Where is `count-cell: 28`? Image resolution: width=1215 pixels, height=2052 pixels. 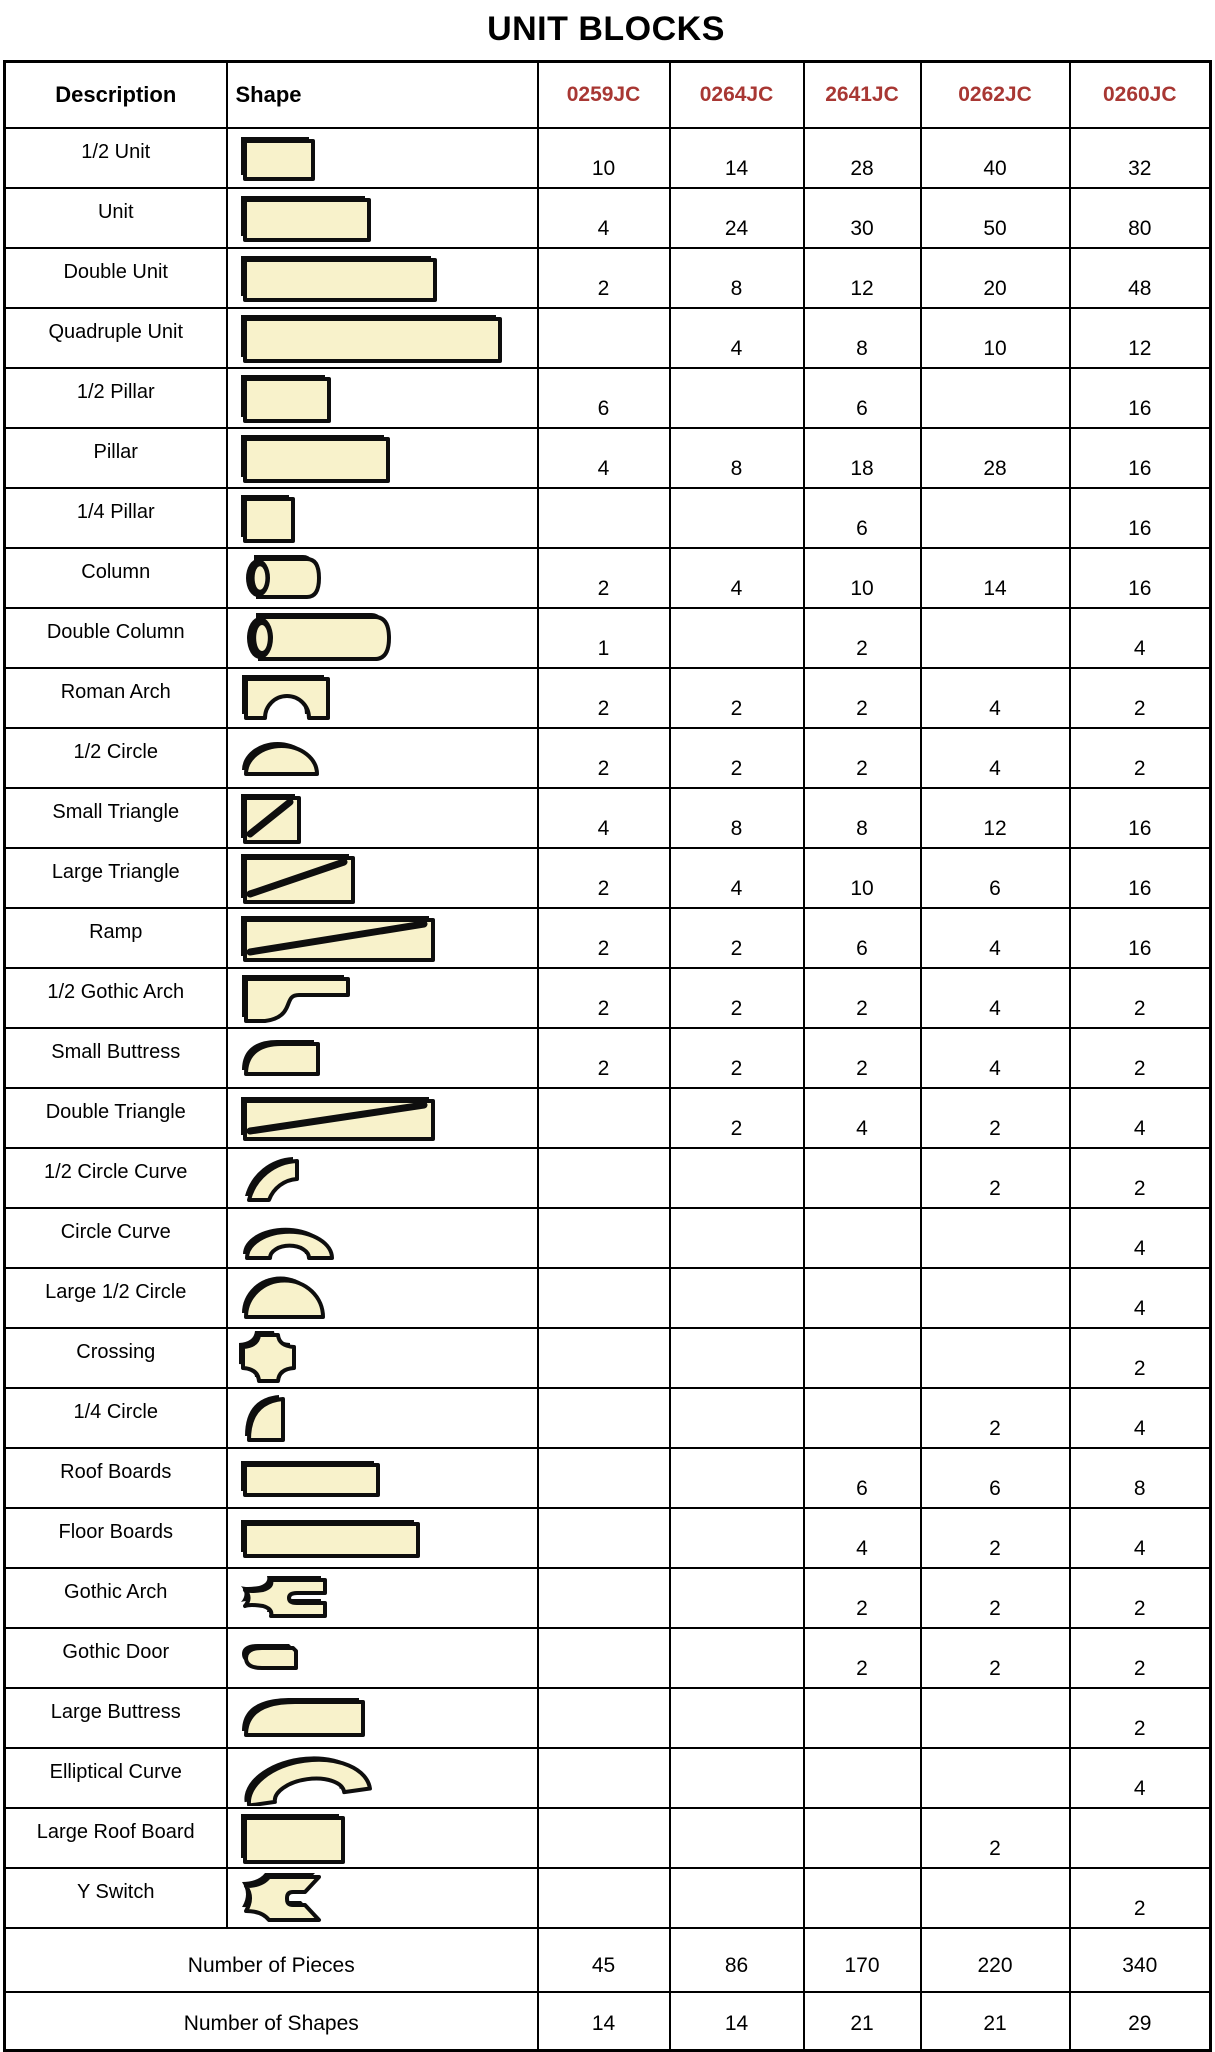 count-cell: 28 is located at coordinates (995, 458).